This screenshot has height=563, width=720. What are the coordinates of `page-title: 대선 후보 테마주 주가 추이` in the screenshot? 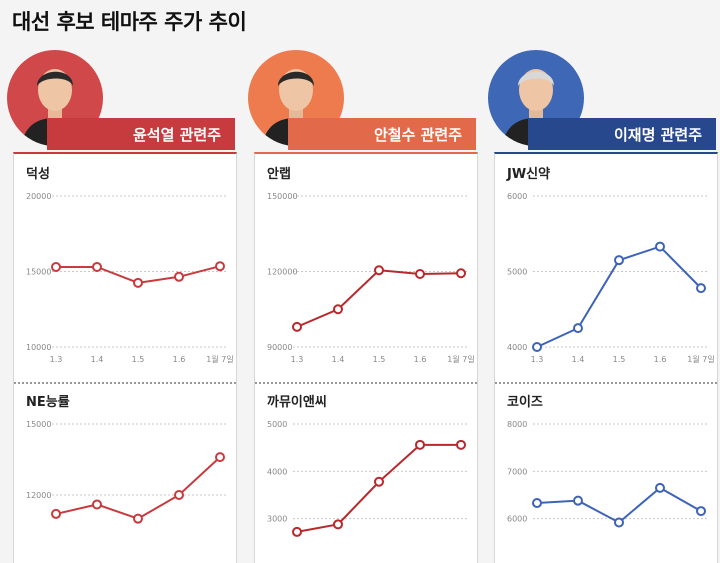 It's located at (129, 22).